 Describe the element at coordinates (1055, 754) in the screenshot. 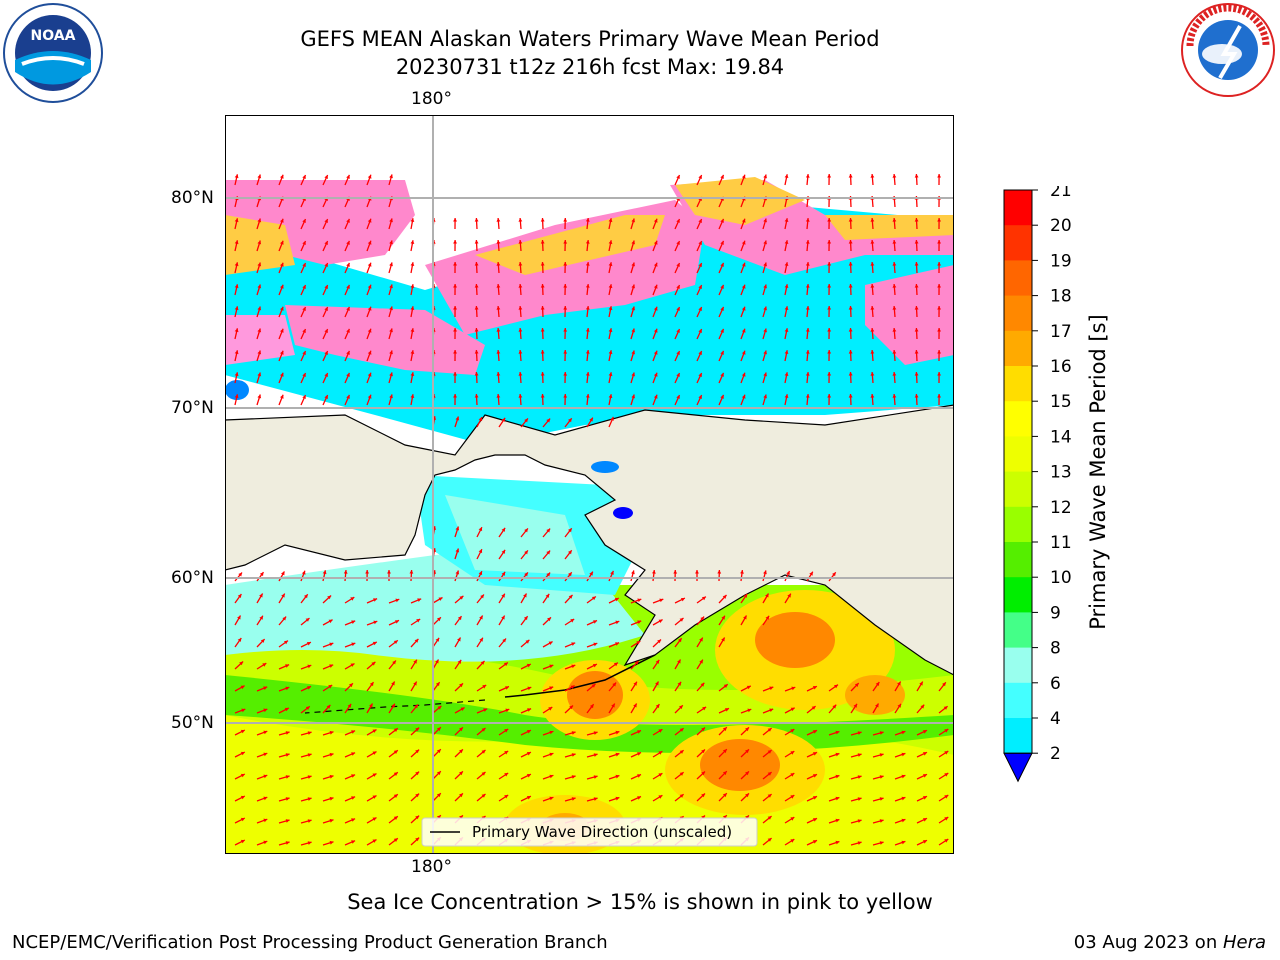

I see `colorbar-tick-label: 2` at that location.